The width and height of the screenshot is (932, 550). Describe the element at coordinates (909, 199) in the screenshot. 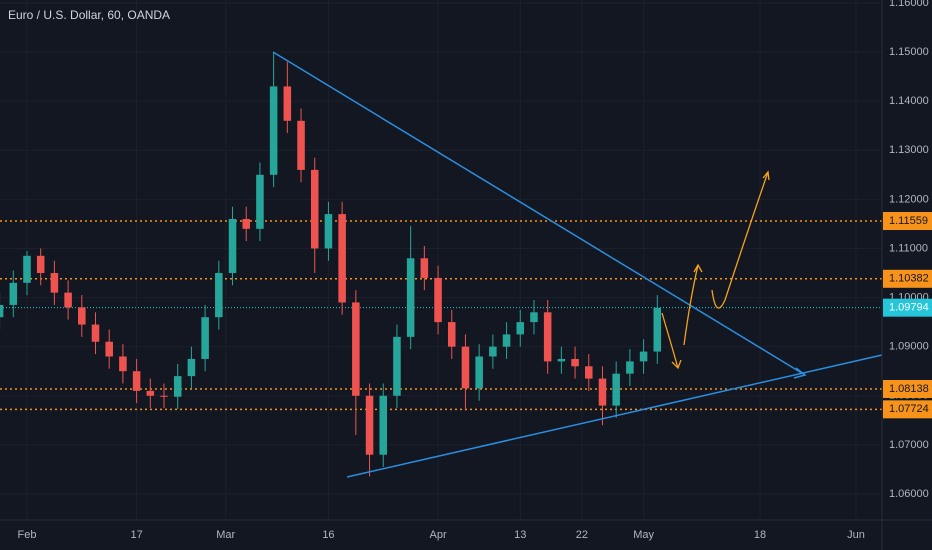

I see `y-tick-label: 1.12000` at that location.